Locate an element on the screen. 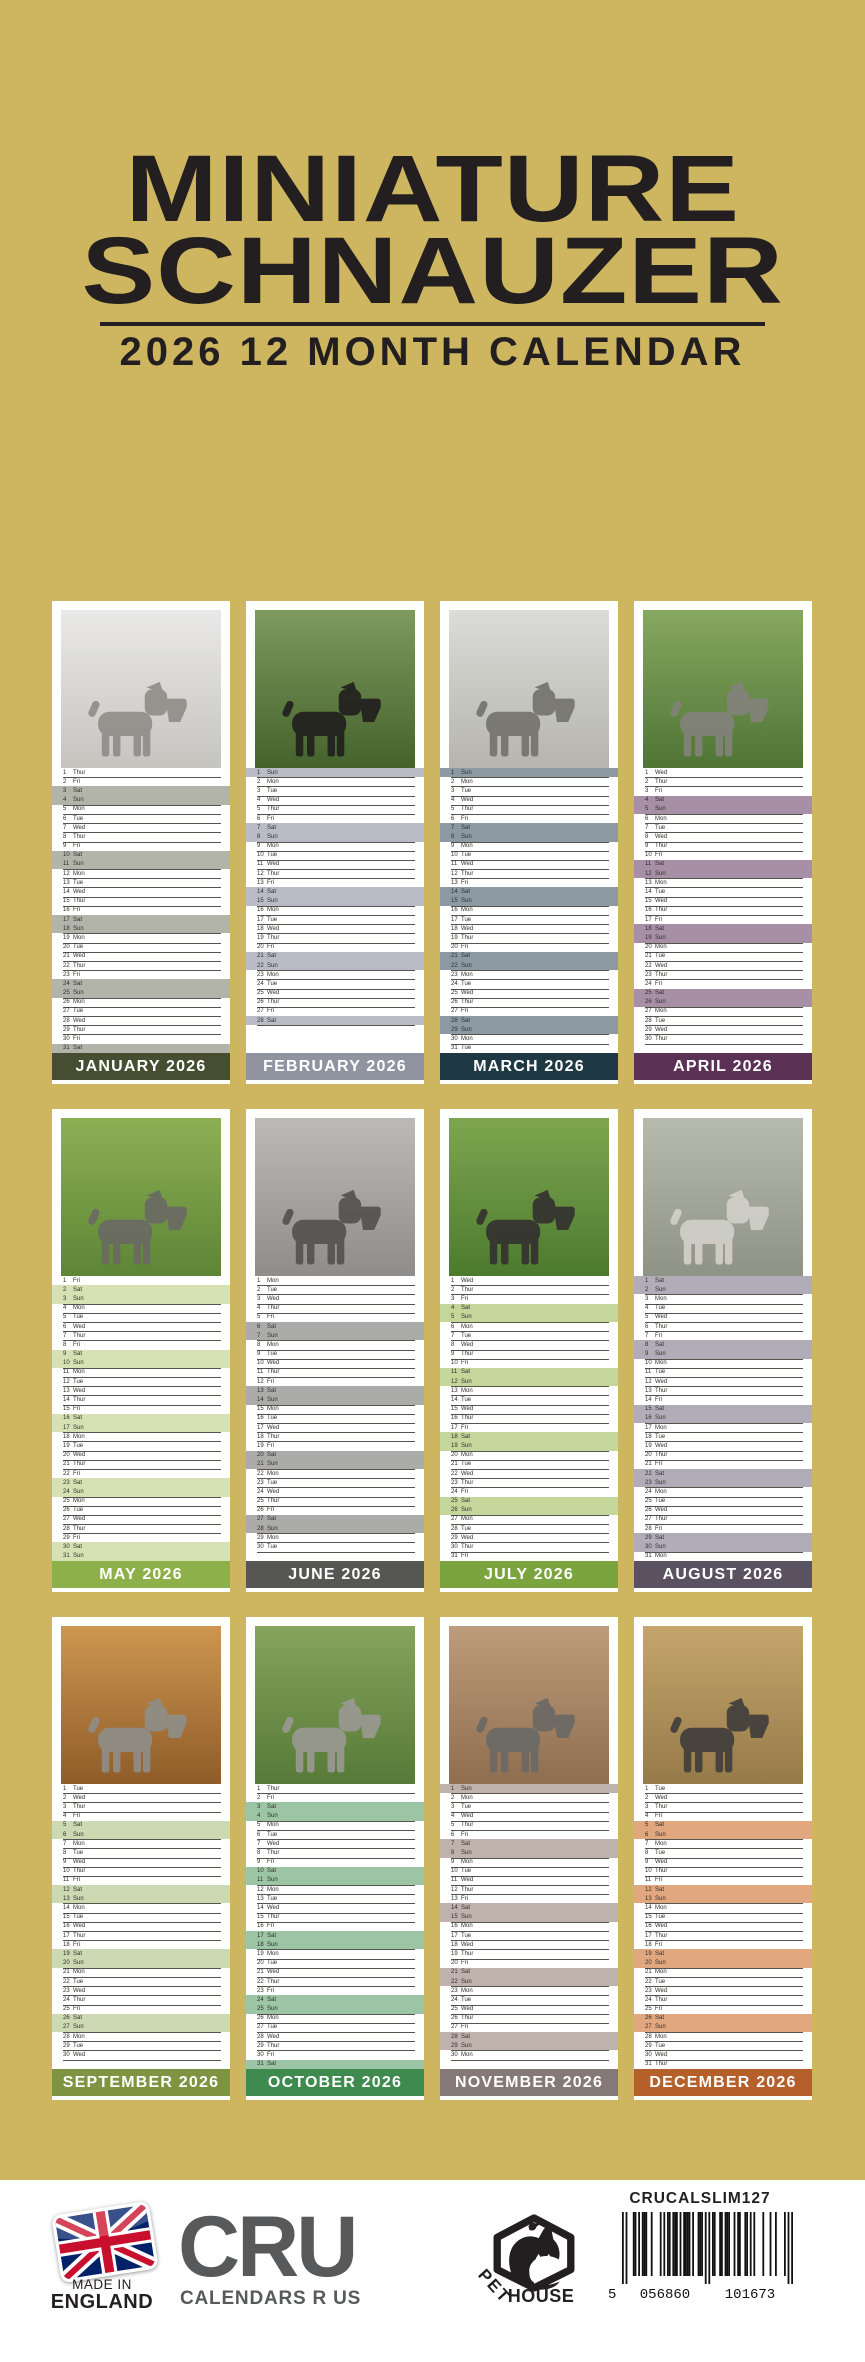 Image resolution: width=865 pixels, height=2362 pixels. day-number: 7 is located at coordinates (259, 827).